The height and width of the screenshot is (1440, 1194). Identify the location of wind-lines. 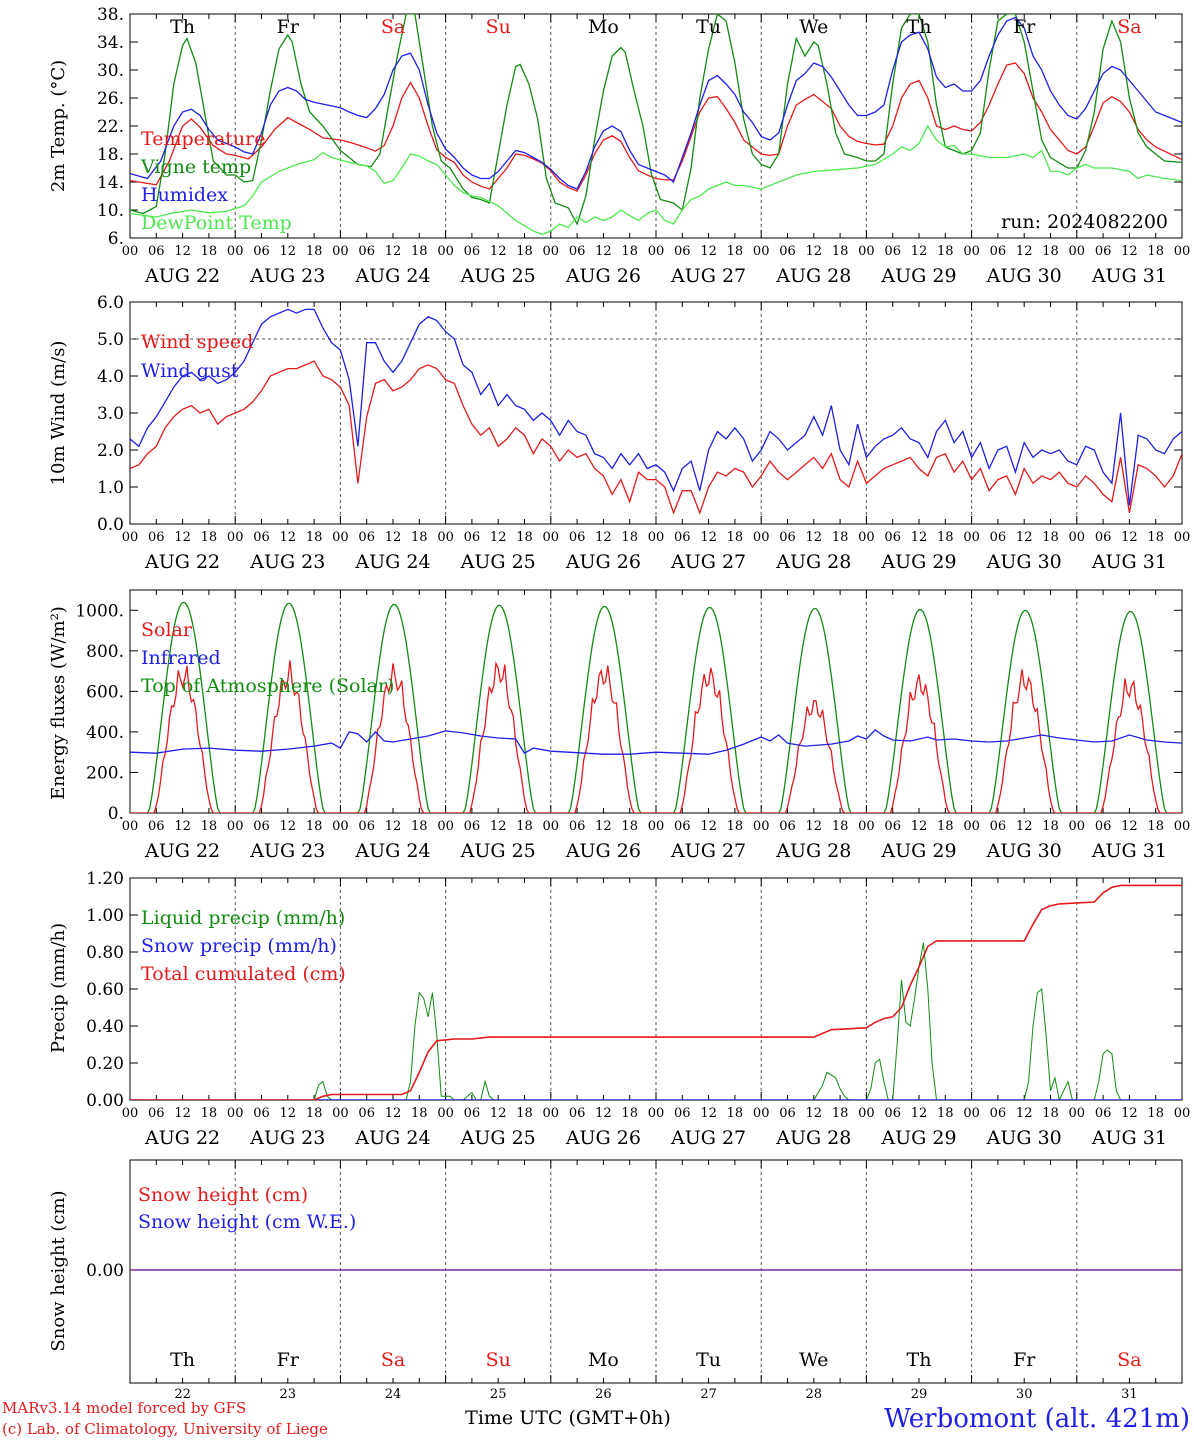
(656, 411).